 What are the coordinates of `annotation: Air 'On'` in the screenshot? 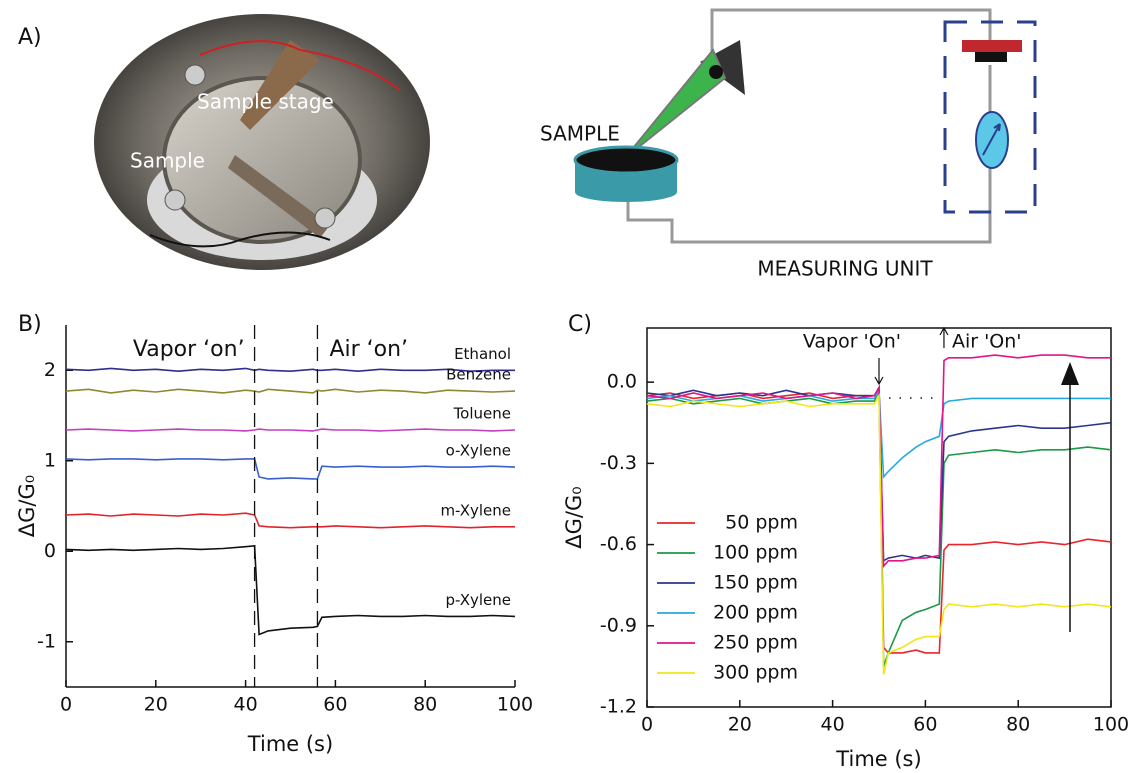 It's located at (987, 342).